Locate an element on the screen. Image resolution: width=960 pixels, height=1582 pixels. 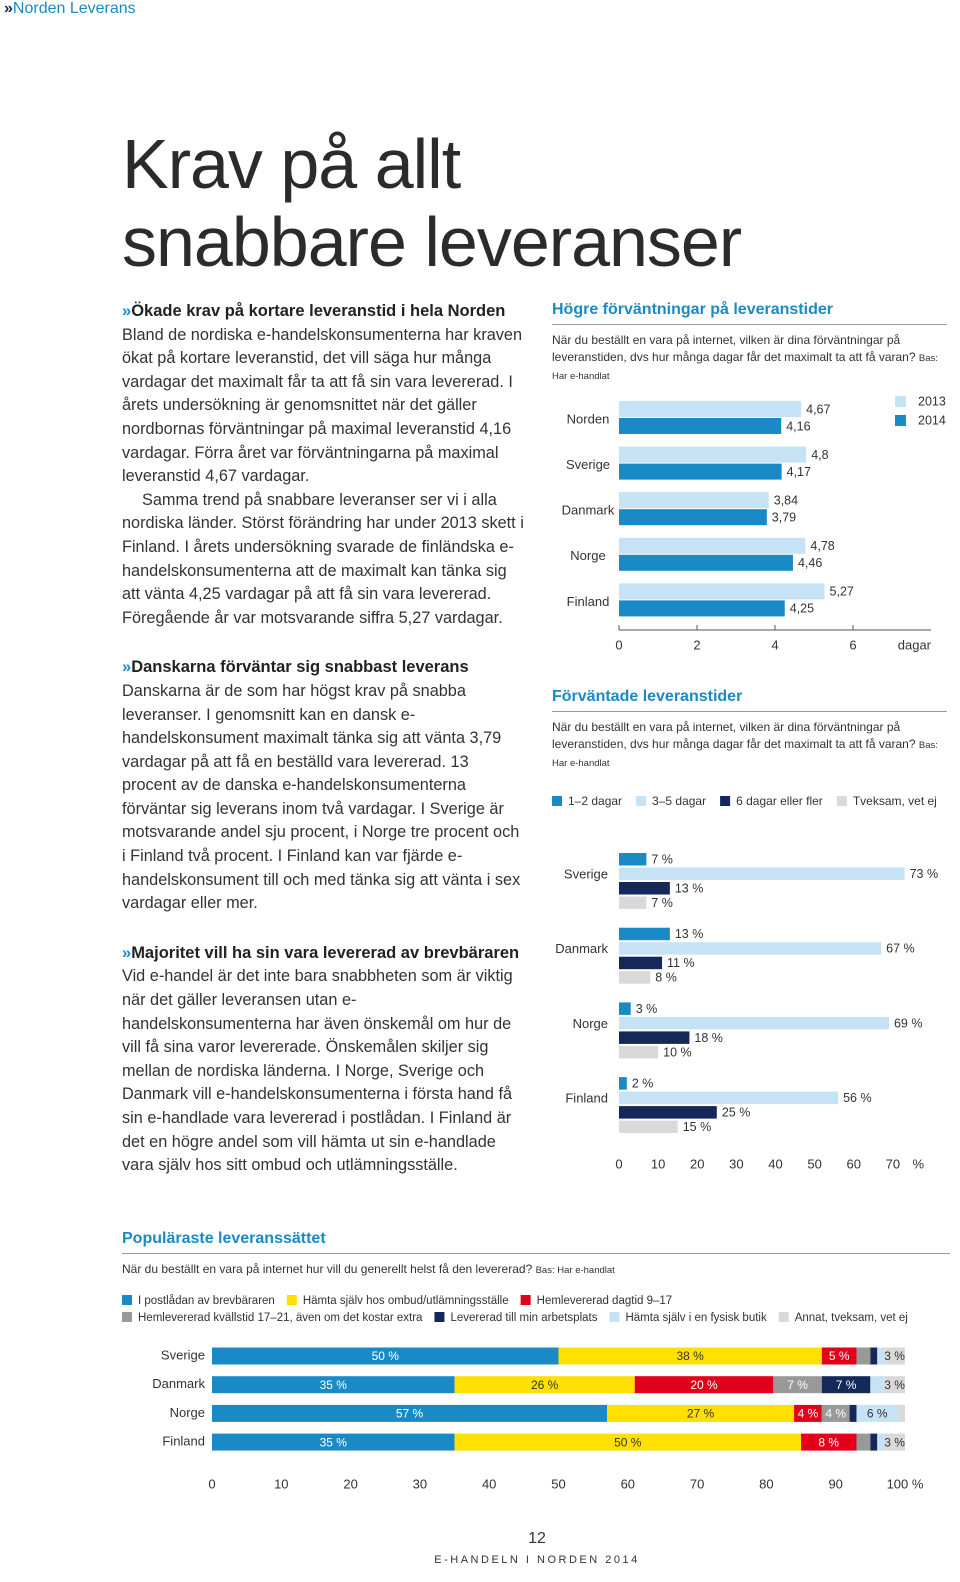
value-label: 5,27 is located at coordinates (842, 592).